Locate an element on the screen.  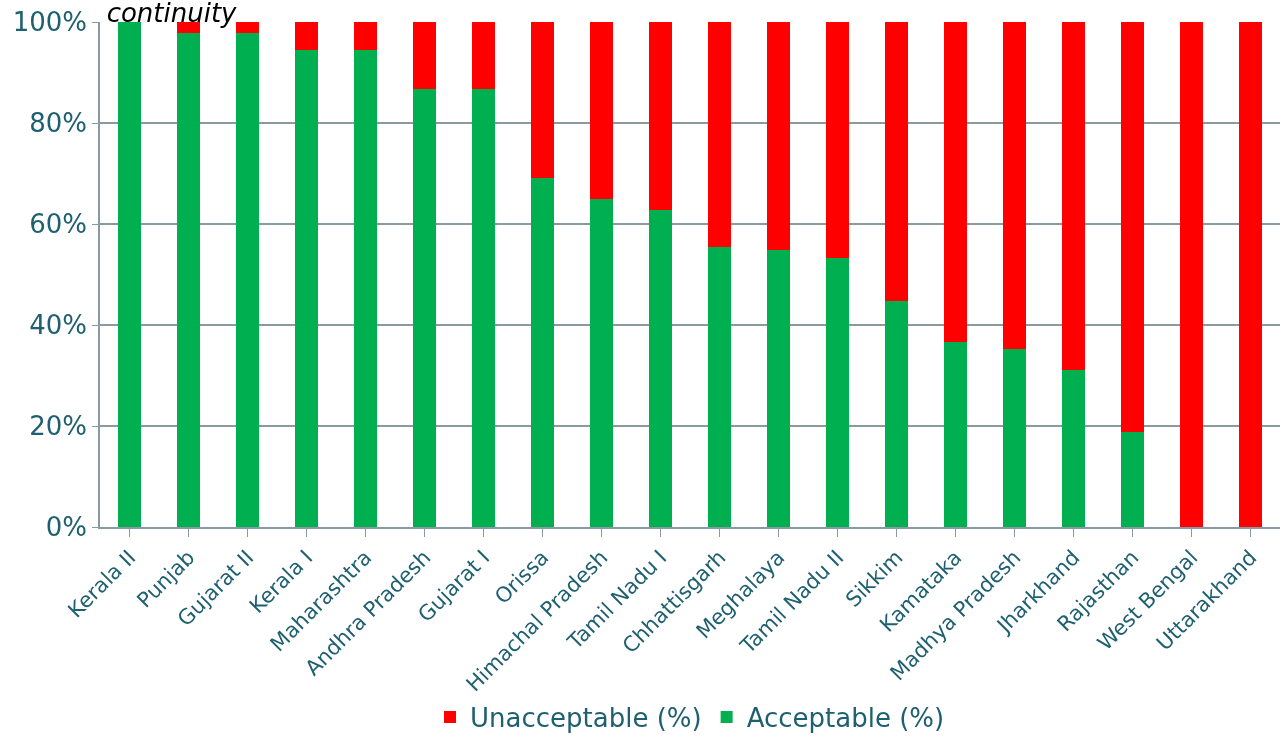
chart-title: continuity is located at coordinates (172, 14).